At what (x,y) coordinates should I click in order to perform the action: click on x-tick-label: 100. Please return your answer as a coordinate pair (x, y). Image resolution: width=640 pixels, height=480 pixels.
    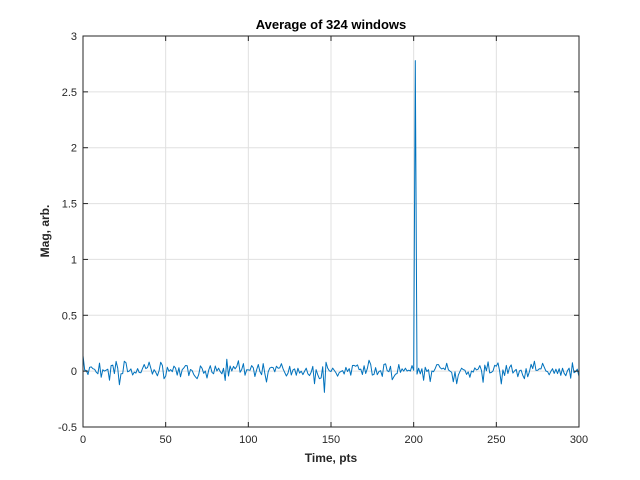
    Looking at the image, I should click on (248, 440).